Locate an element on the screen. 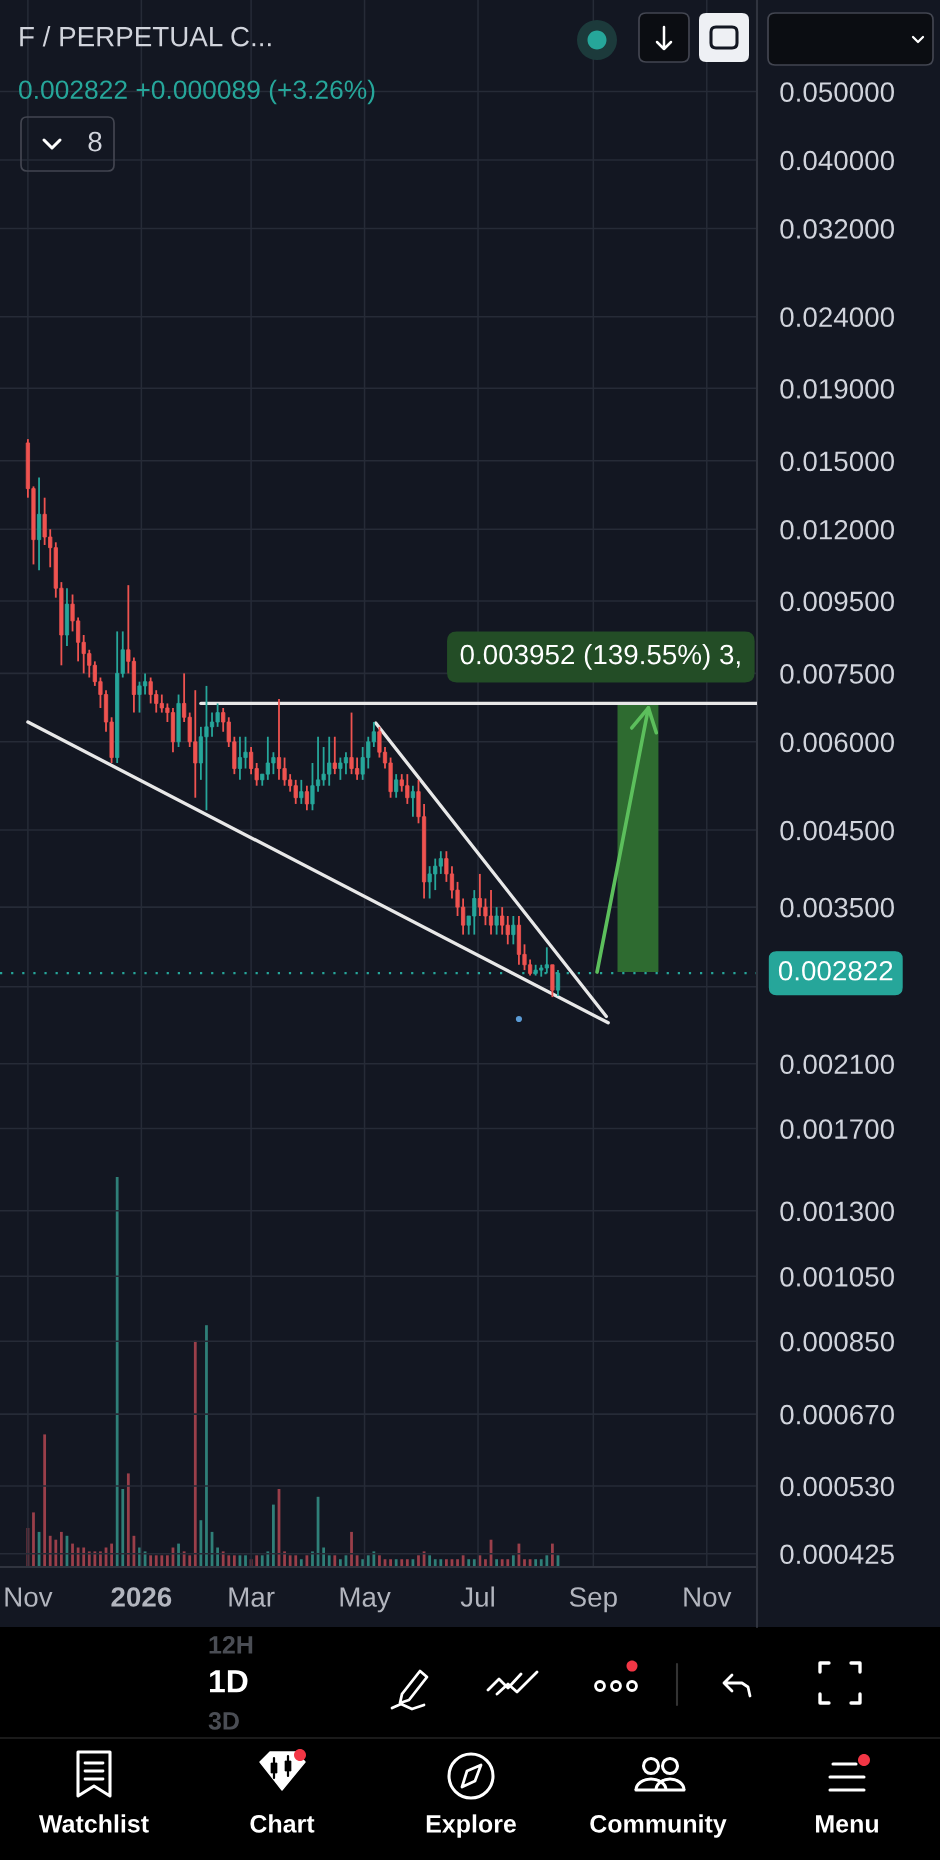 The image size is (940, 1860). y-tick-label: 0.000425 is located at coordinates (837, 1554).